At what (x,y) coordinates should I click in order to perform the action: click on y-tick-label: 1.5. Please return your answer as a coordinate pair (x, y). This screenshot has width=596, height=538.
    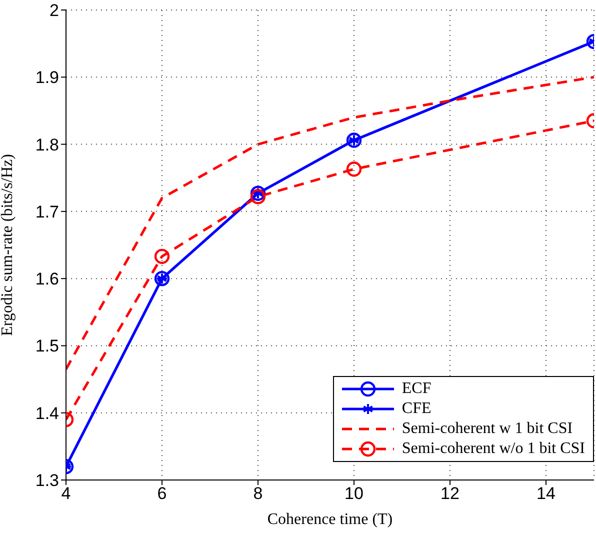
    Looking at the image, I should click on (47, 346).